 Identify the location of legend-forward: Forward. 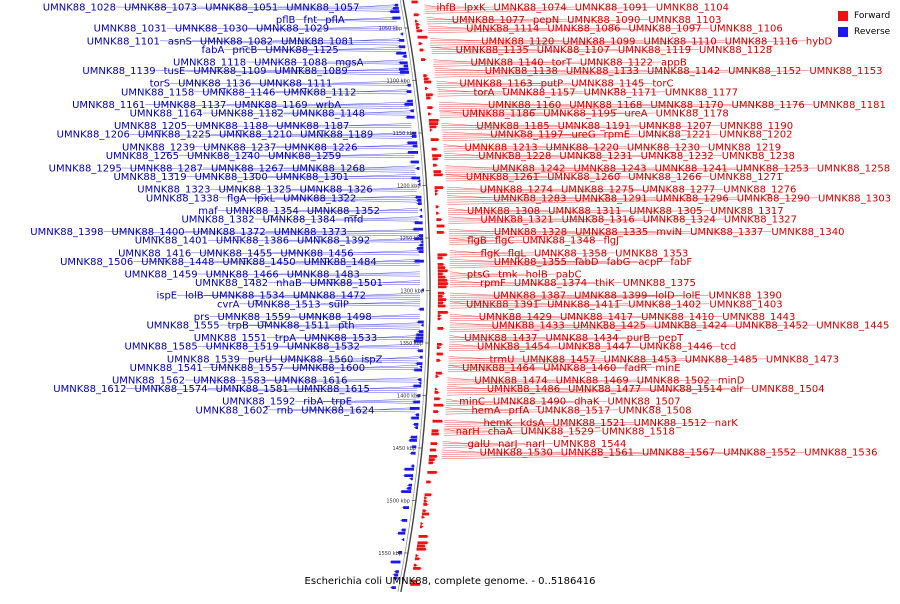
(868, 16).